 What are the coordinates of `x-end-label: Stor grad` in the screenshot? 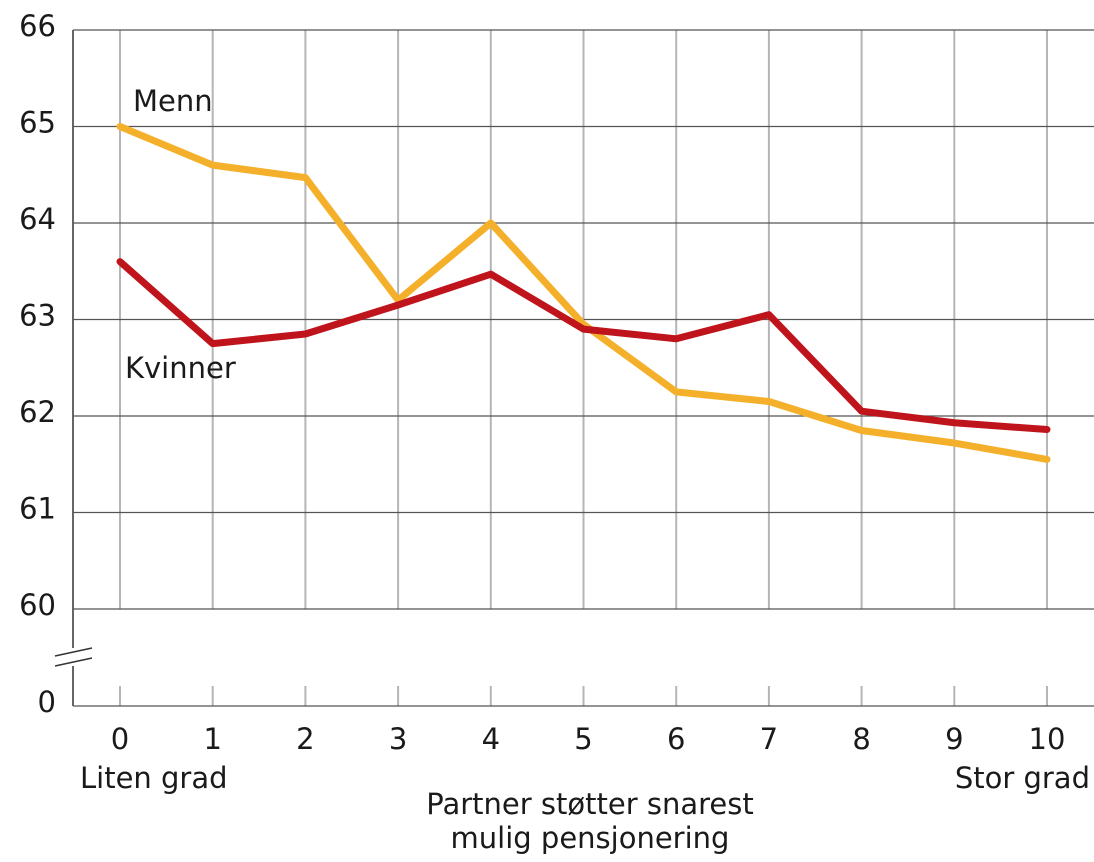 It's located at (1022, 778).